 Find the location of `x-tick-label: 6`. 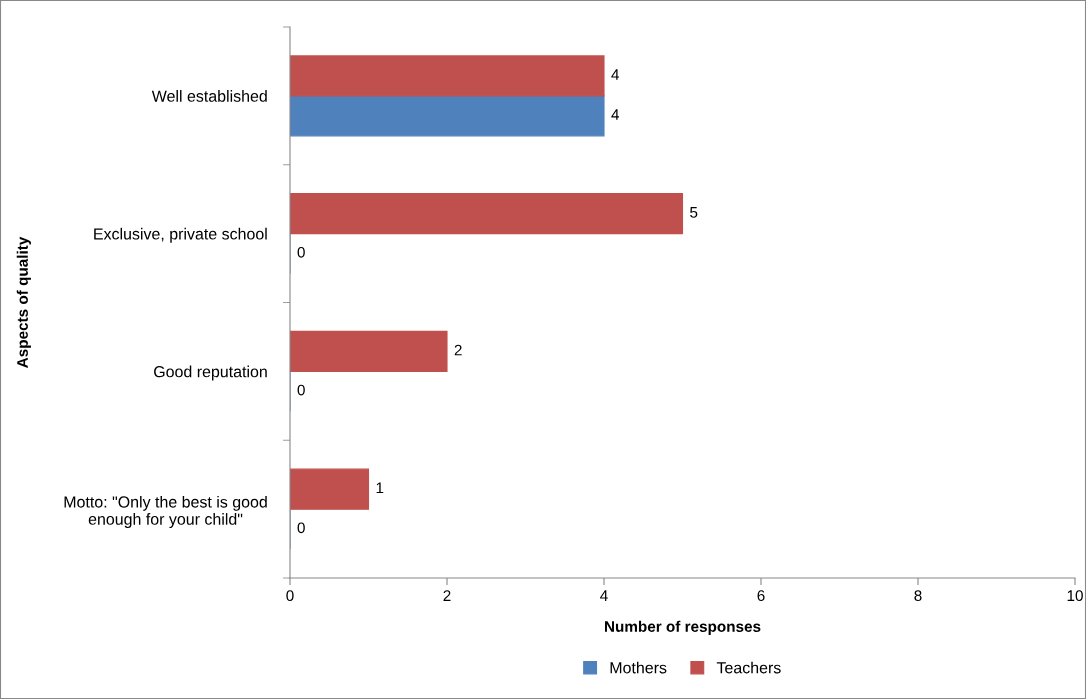

x-tick-label: 6 is located at coordinates (761, 596).